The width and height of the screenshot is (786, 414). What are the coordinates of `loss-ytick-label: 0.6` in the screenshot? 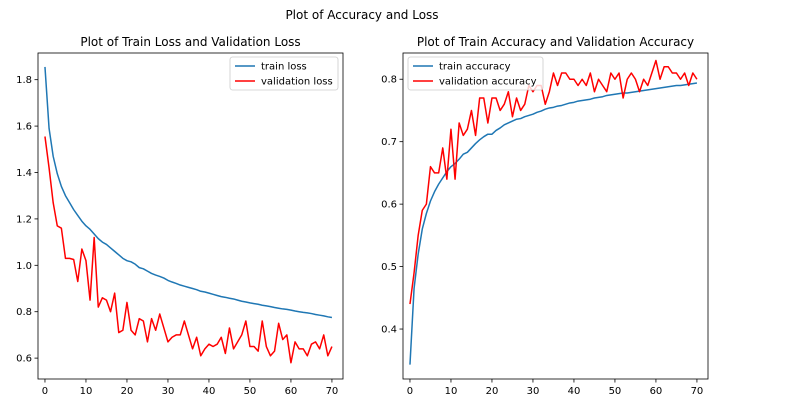 It's located at (24, 359).